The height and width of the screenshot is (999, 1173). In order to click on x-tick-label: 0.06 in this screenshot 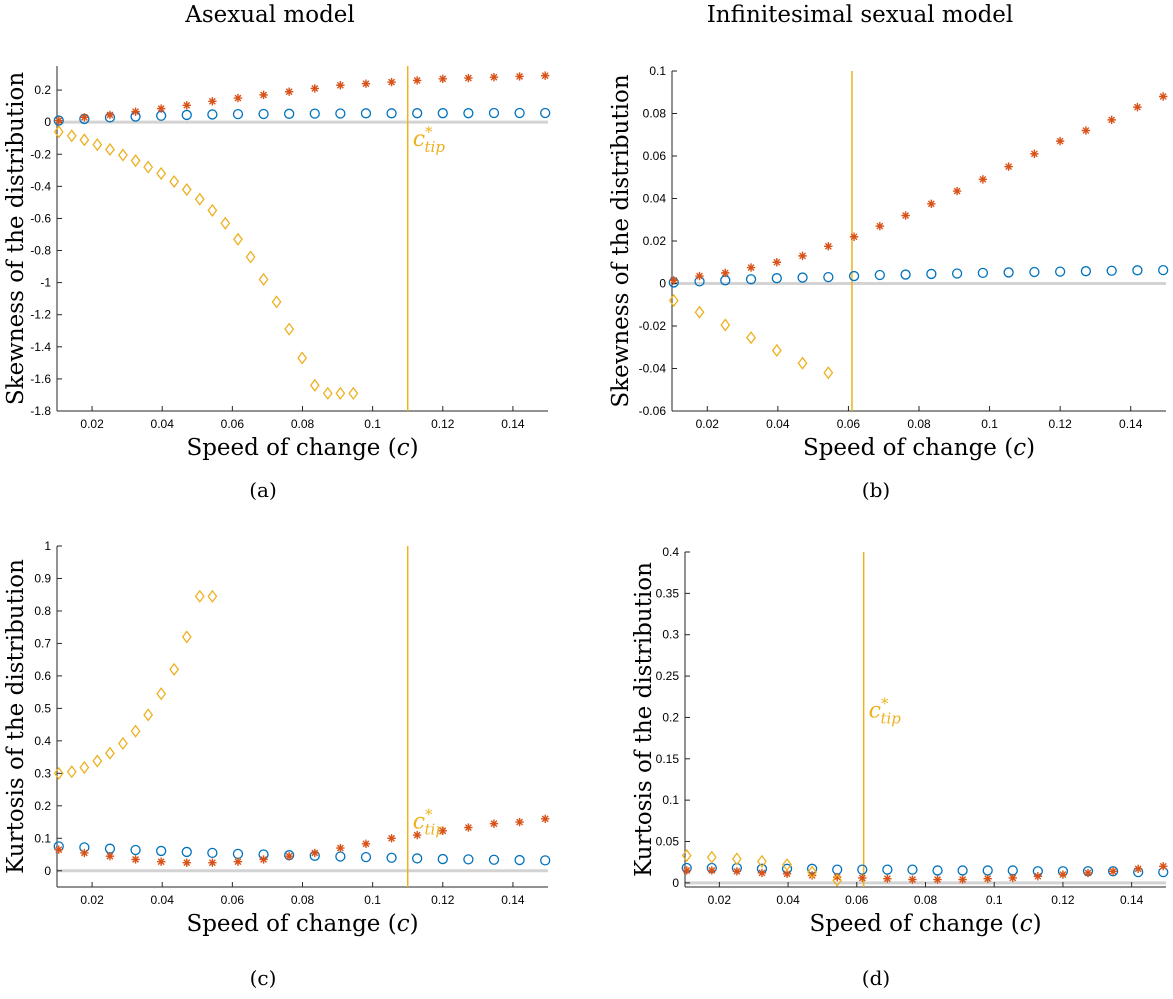, I will do `click(233, 900)`.